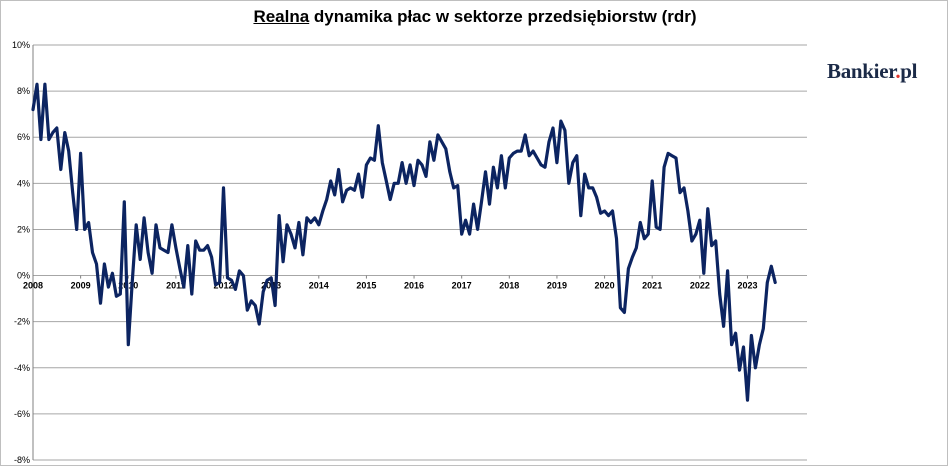 The image size is (948, 466). What do you see at coordinates (22, 460) in the screenshot?
I see `y-tick-label: -8%` at bounding box center [22, 460].